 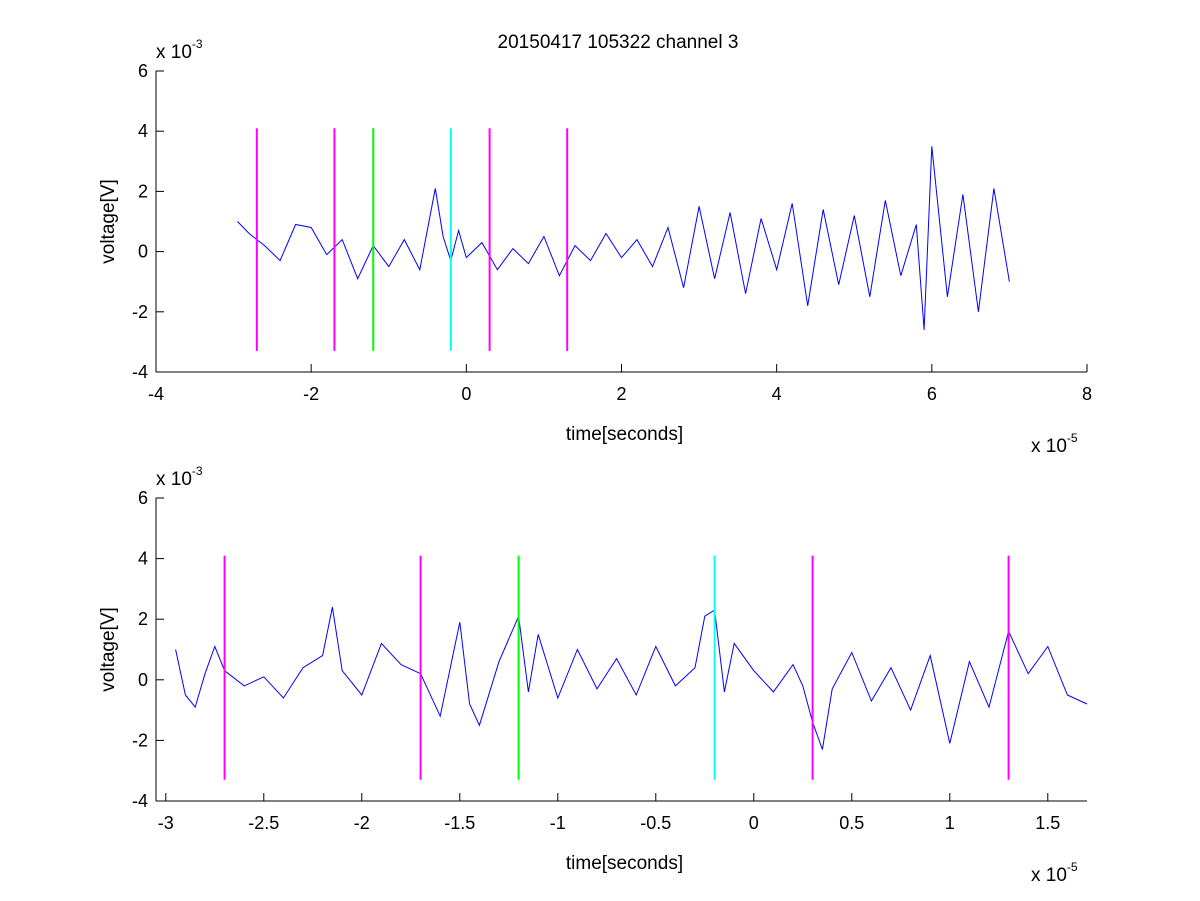 What do you see at coordinates (932, 394) in the screenshot?
I see `top-x-tick-label: 6` at bounding box center [932, 394].